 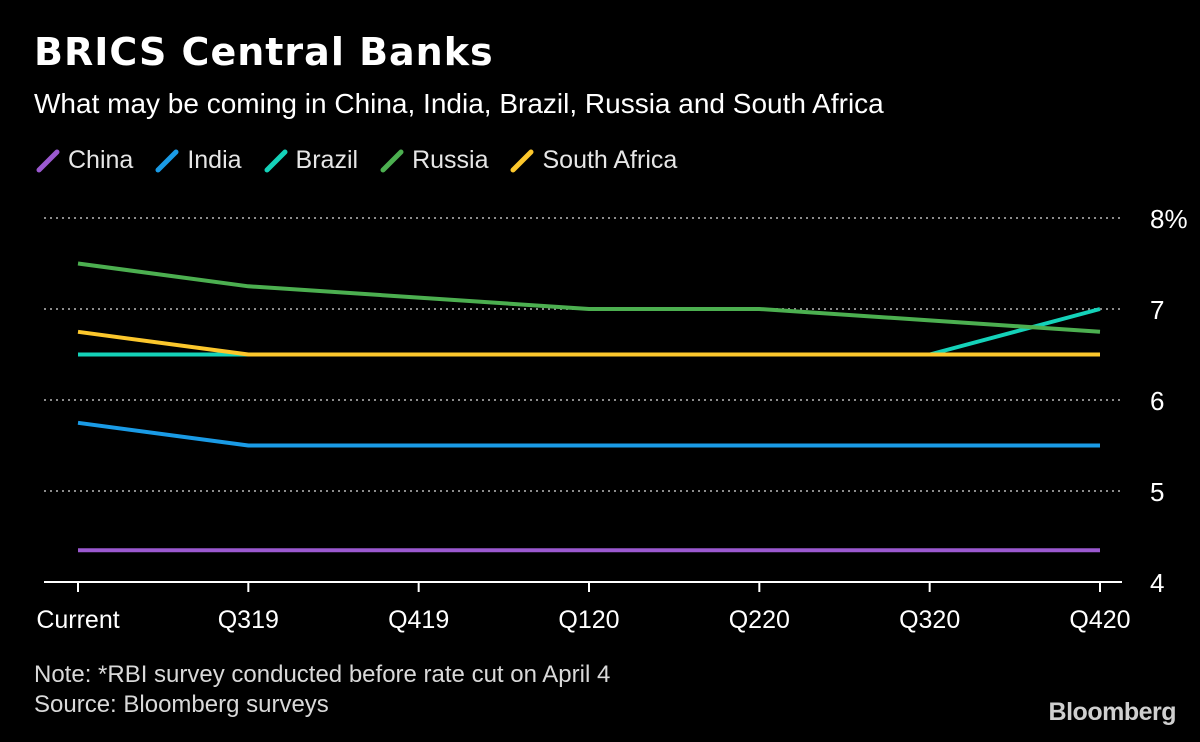 What do you see at coordinates (1099, 620) in the screenshot?
I see `x-tick-label-q420: Q420` at bounding box center [1099, 620].